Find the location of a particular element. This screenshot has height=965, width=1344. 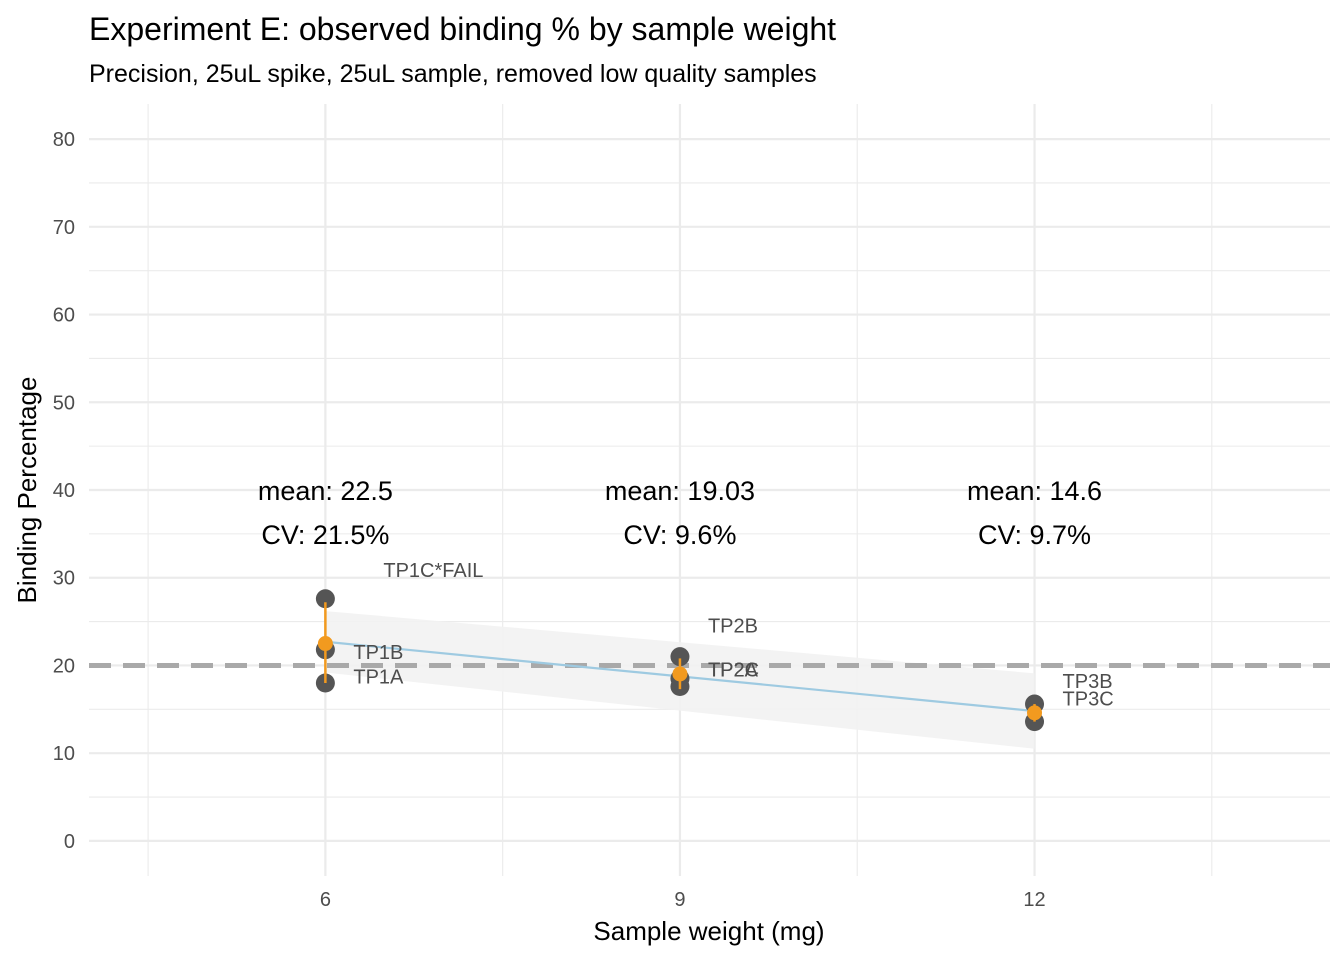

x-axis-title: Sample weight (mg) is located at coordinates (708, 931).